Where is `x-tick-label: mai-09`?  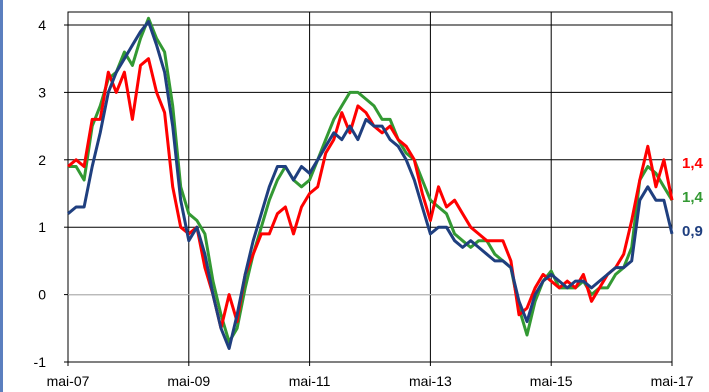 x-tick-label: mai-09 is located at coordinates (188, 381).